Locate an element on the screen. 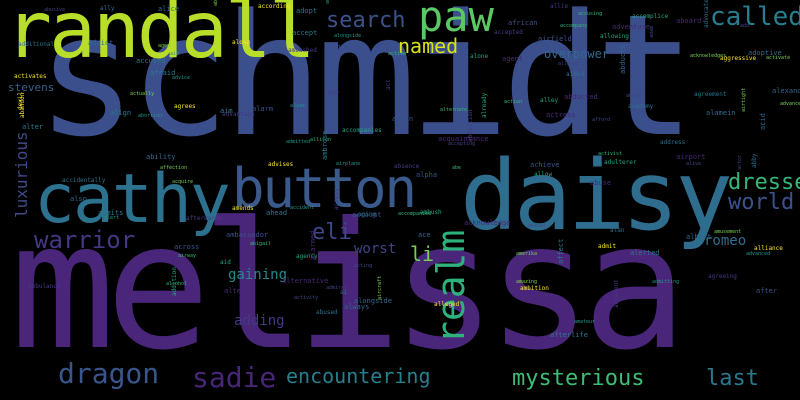 This screenshot has height=400, width=800. word-small: adjacent is located at coordinates (616, 293).